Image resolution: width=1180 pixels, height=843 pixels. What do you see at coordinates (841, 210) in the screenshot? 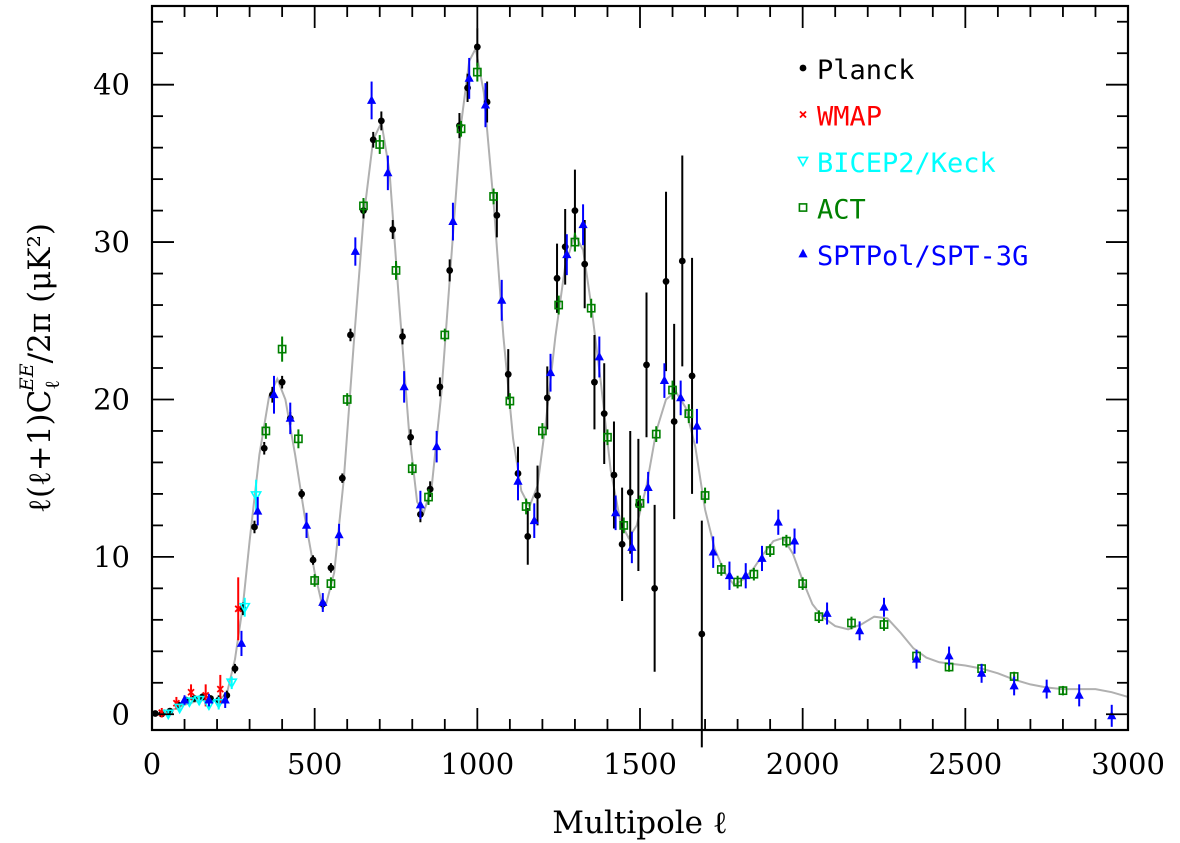
I see `legend-label: ACT` at bounding box center [841, 210].